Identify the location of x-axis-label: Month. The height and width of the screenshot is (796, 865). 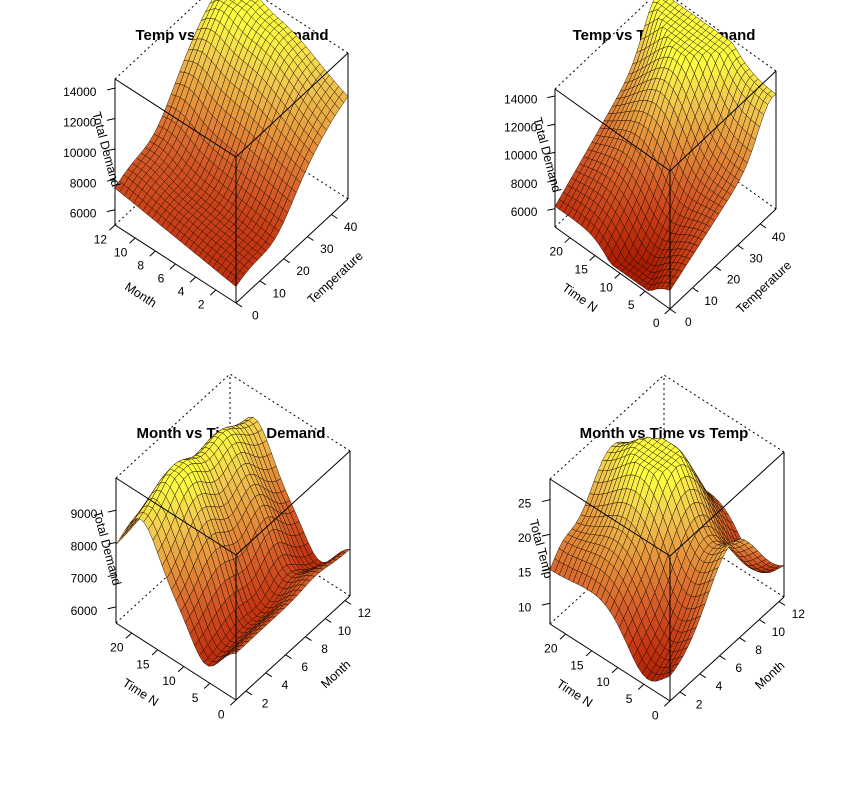
(335, 674).